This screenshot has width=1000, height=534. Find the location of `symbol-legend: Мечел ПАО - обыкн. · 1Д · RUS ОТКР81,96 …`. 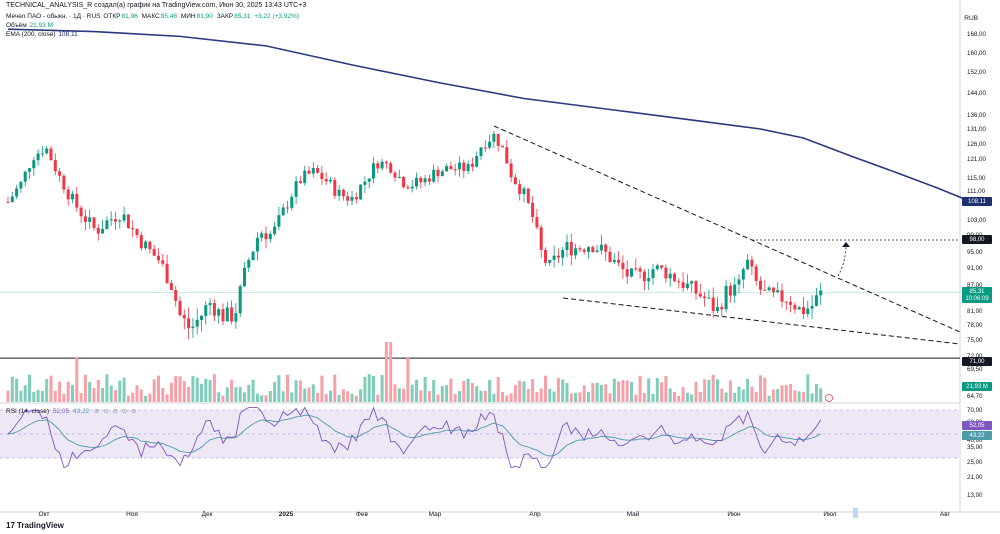

symbol-legend: Мечел ПАО - обыкн. · 1Д · RUS ОТКР81,96 … is located at coordinates (153, 16).